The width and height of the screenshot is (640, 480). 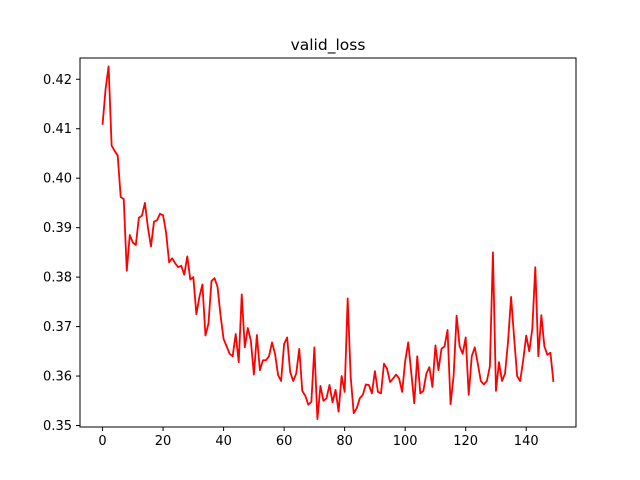 What do you see at coordinates (57, 228) in the screenshot?
I see `y-tick-label: 0.39` at bounding box center [57, 228].